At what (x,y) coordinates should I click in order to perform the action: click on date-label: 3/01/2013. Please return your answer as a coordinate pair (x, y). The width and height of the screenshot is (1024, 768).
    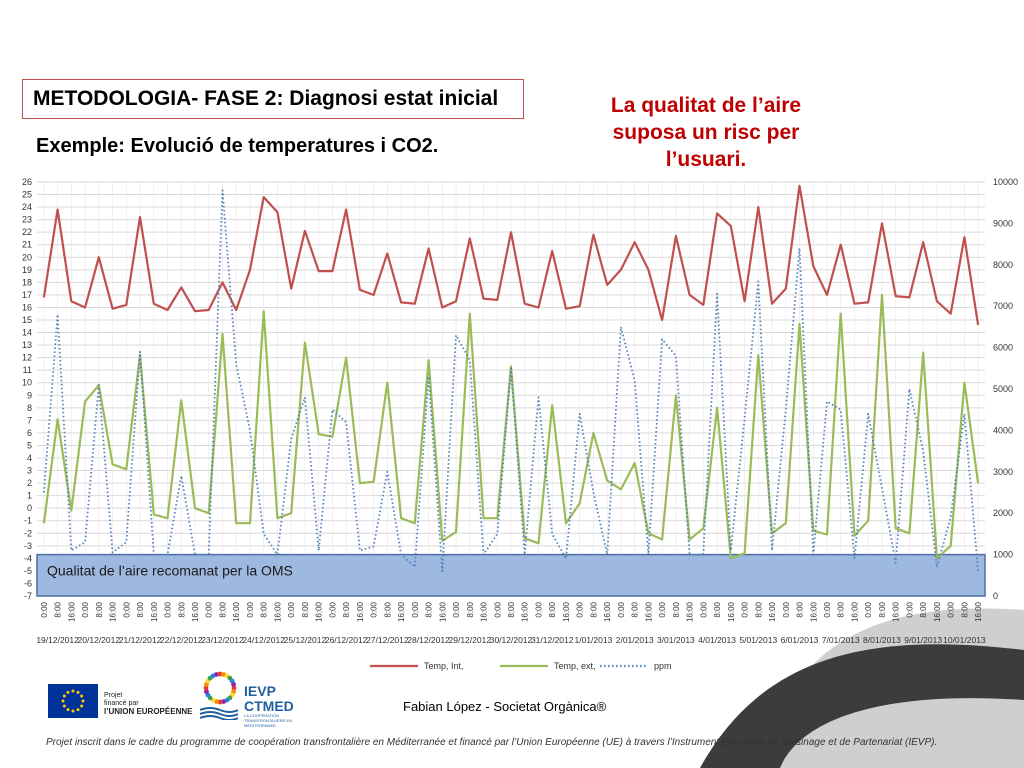
    Looking at the image, I should click on (676, 640).